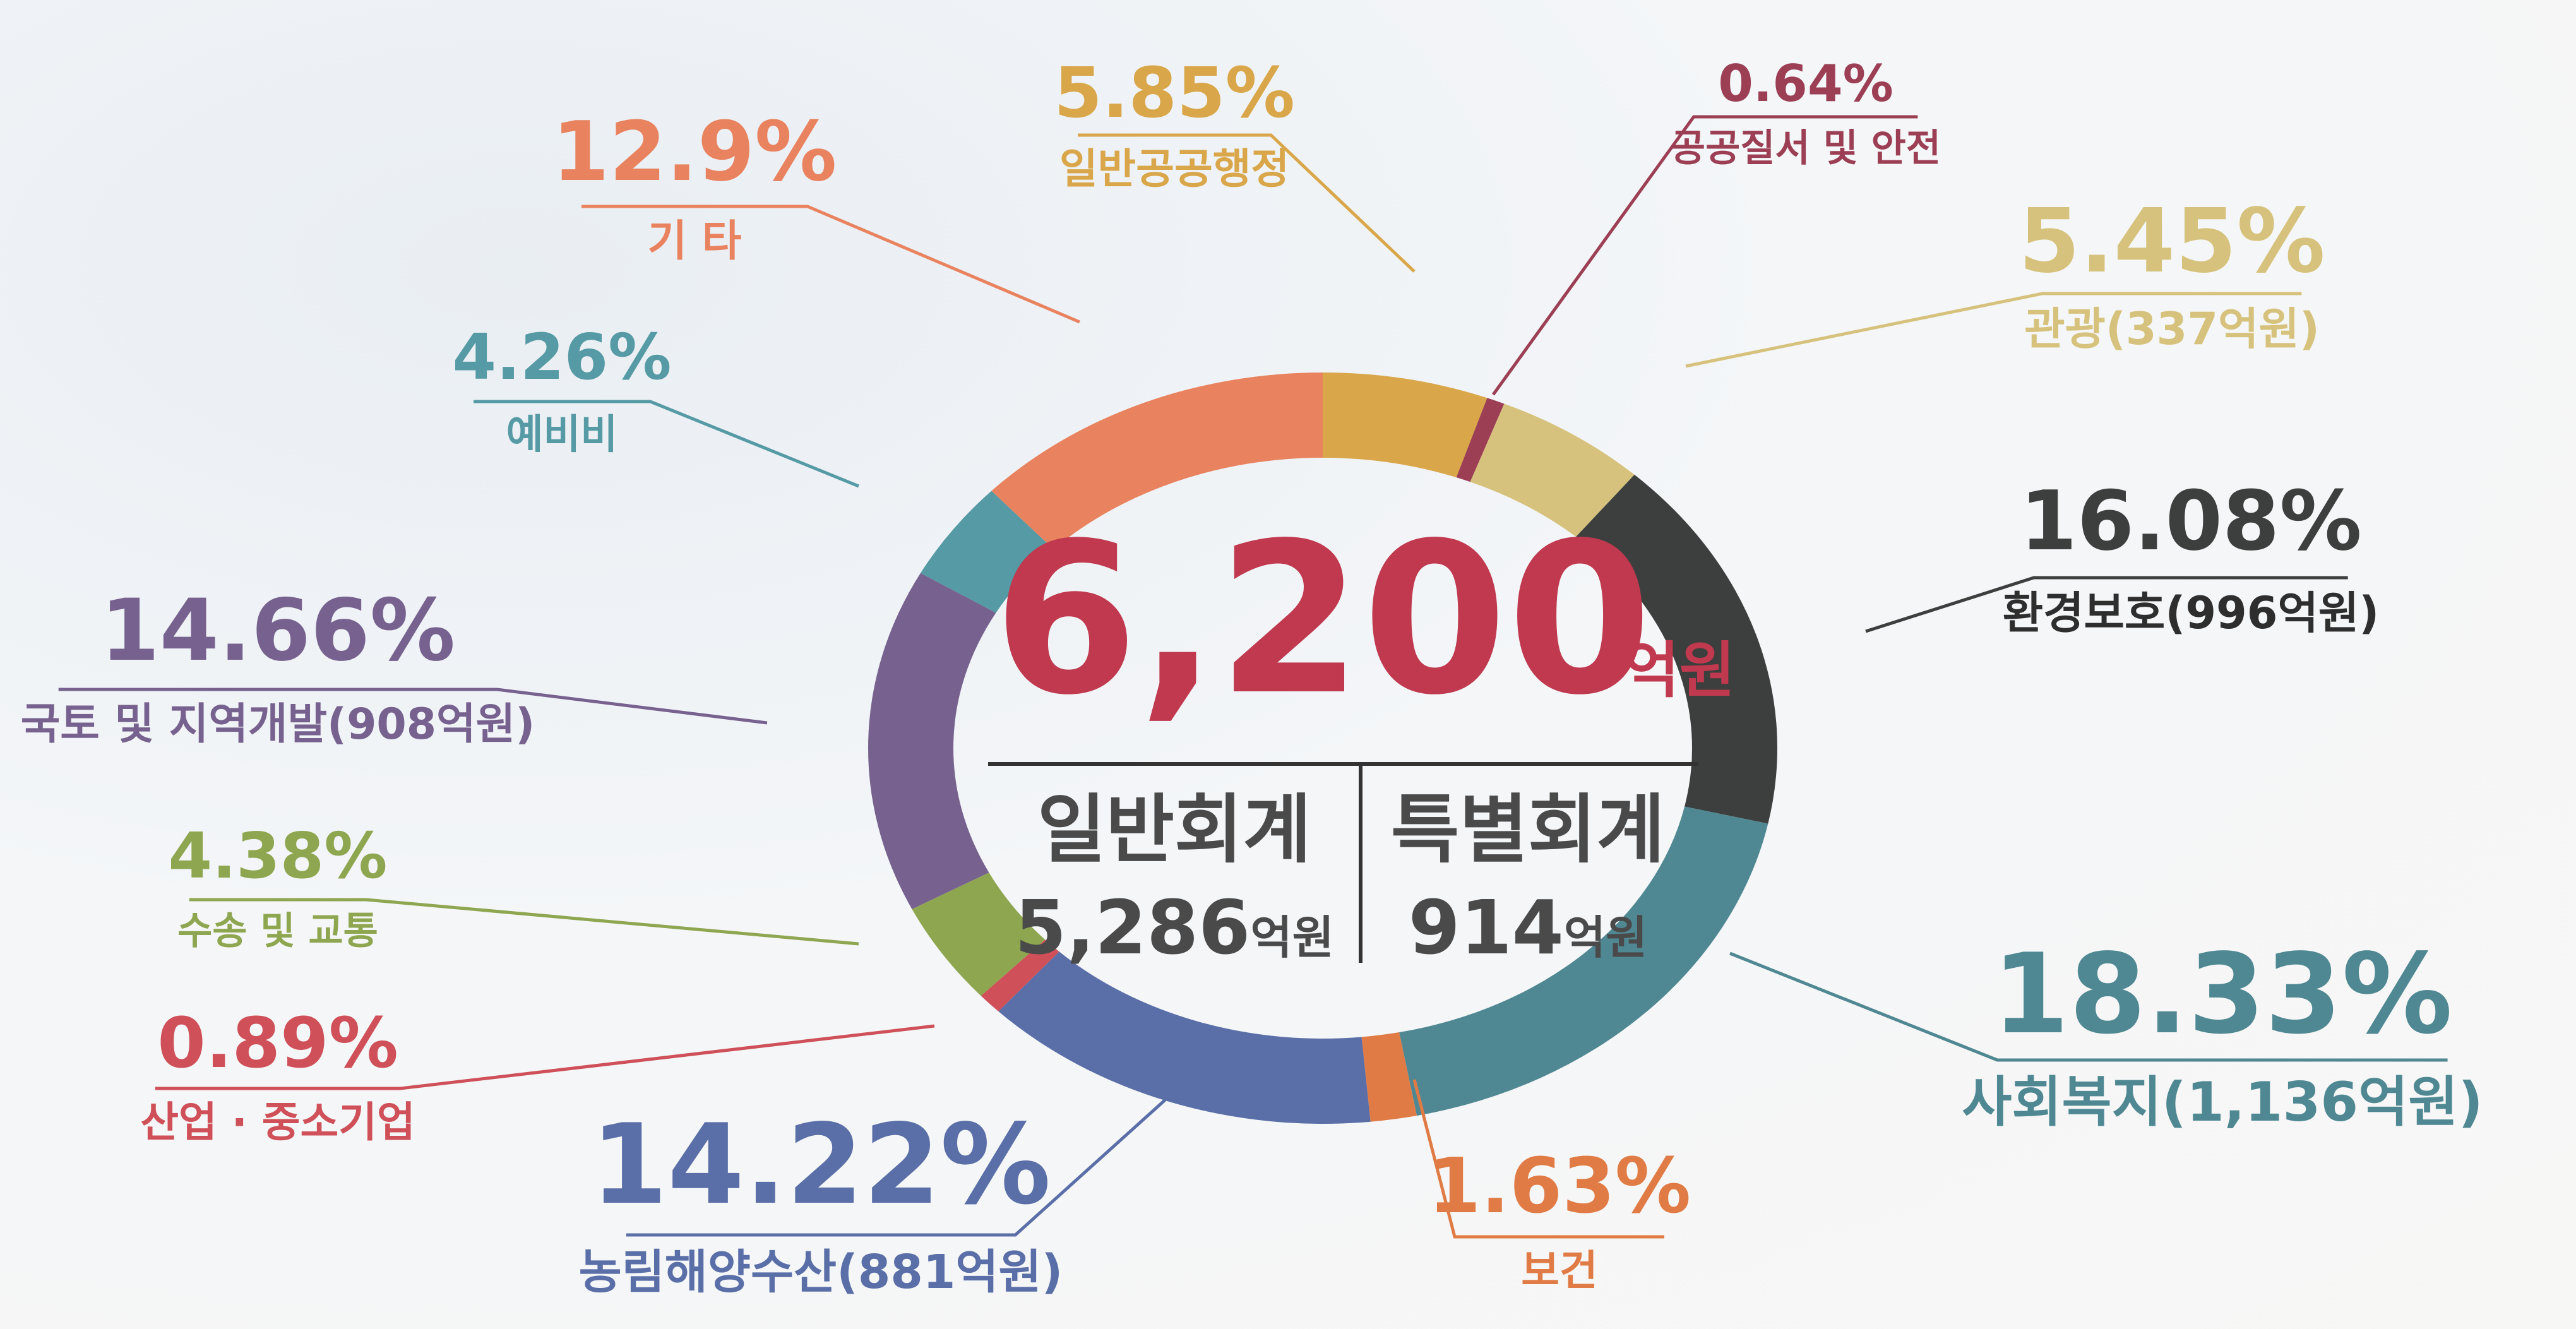 This screenshot has width=2576, height=1329. Describe the element at coordinates (694, 152) in the screenshot. I see `segment-percent-label: 12.9%` at that location.